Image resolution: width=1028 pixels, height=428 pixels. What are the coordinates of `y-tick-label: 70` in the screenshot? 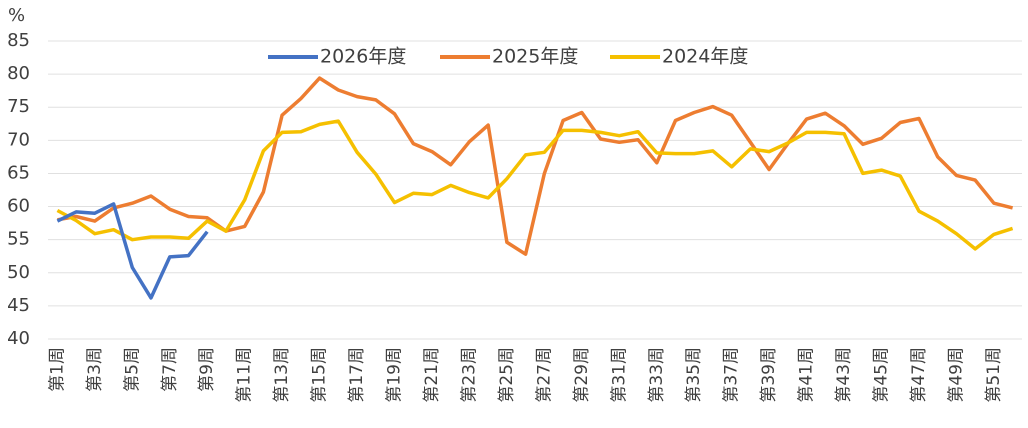 It's located at (18, 139).